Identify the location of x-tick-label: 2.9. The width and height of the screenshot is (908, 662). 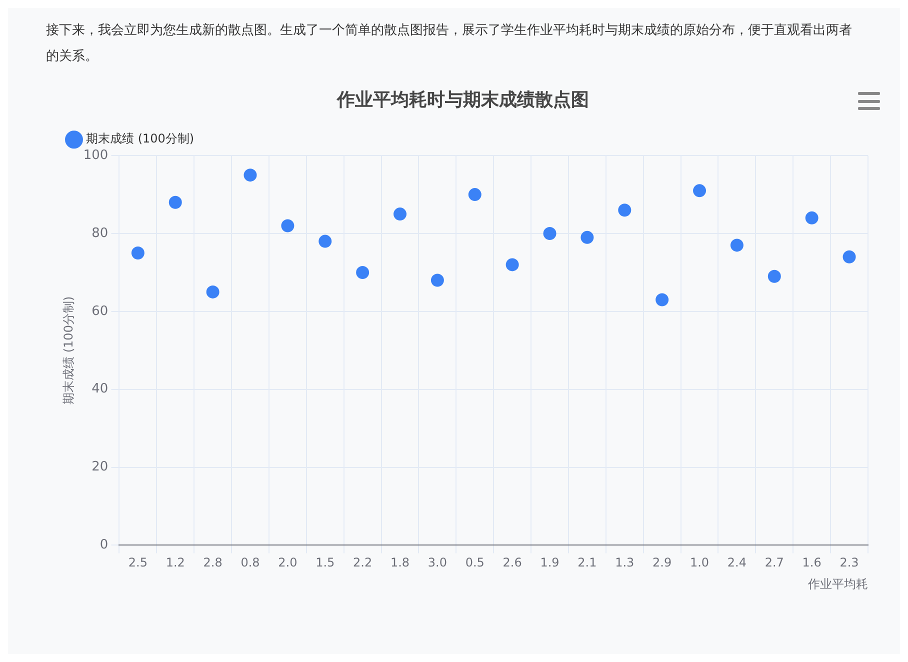
(662, 563).